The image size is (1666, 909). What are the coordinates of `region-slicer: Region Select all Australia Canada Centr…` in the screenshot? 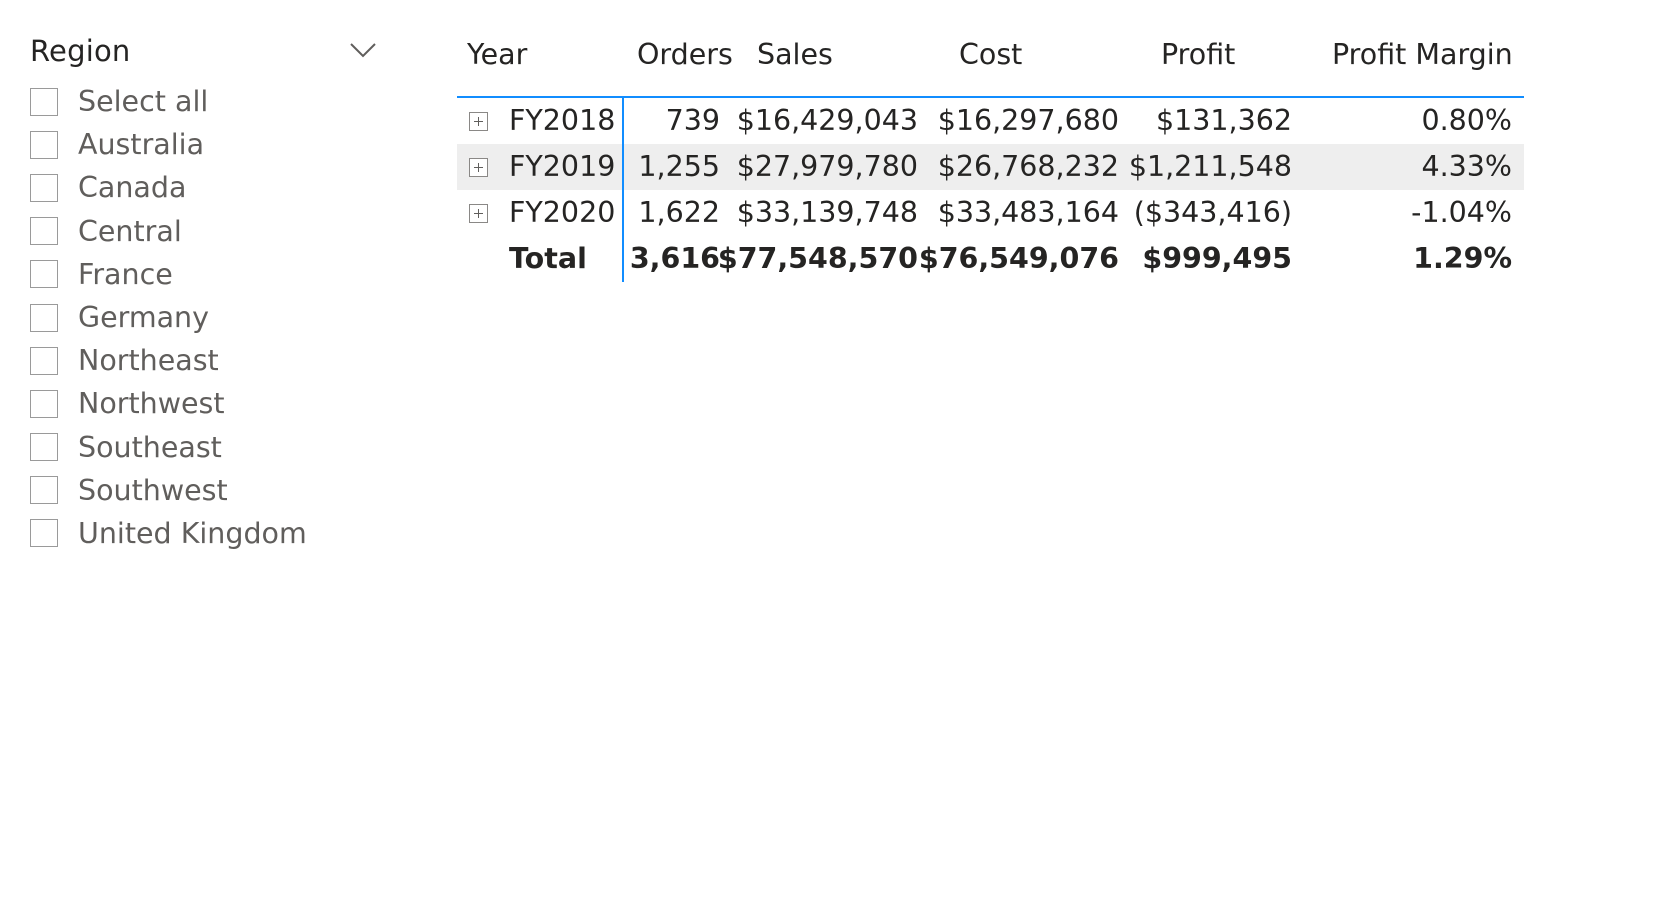 It's located at (206, 289).